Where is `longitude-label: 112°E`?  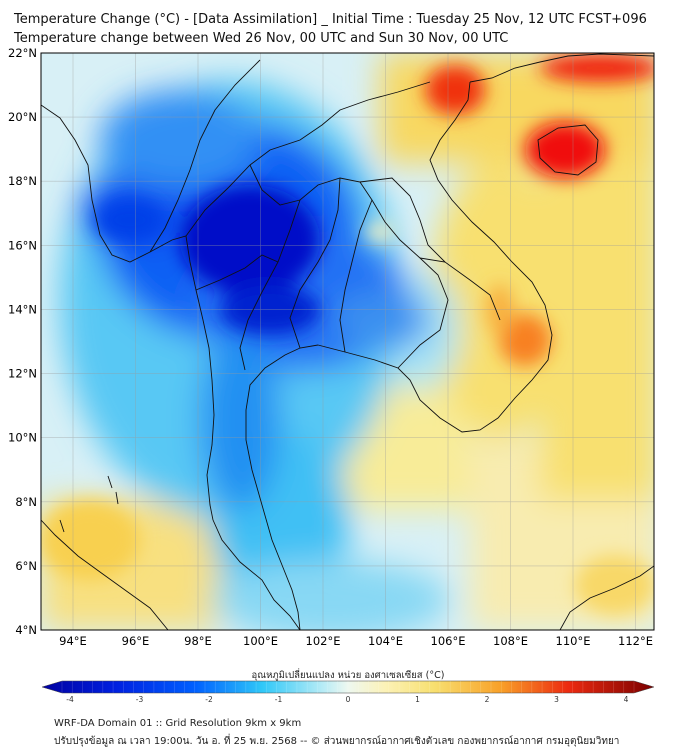 longitude-label: 112°E is located at coordinates (635, 641).